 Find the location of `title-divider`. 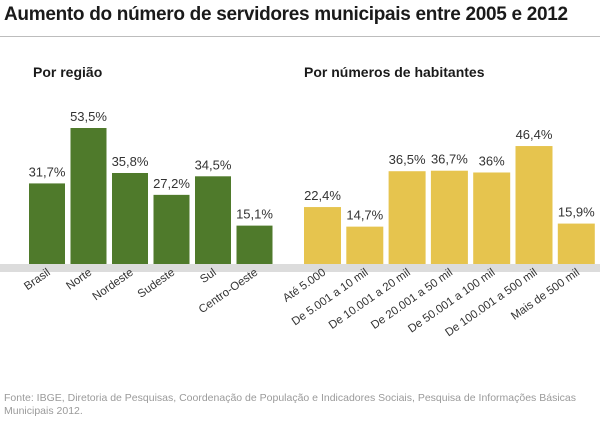

title-divider is located at coordinates (300, 36).